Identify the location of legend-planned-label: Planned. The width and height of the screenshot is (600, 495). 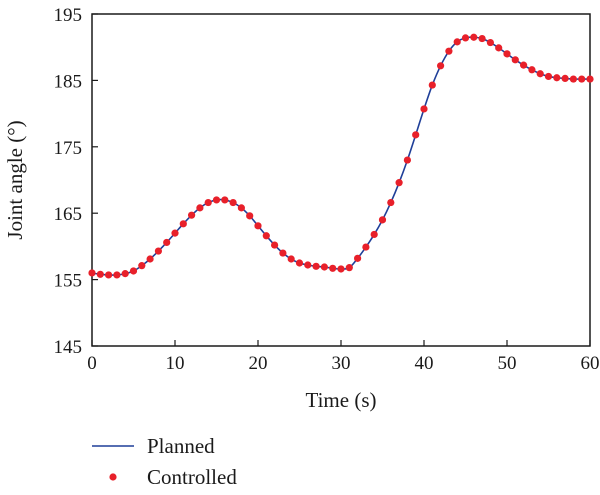
(181, 446).